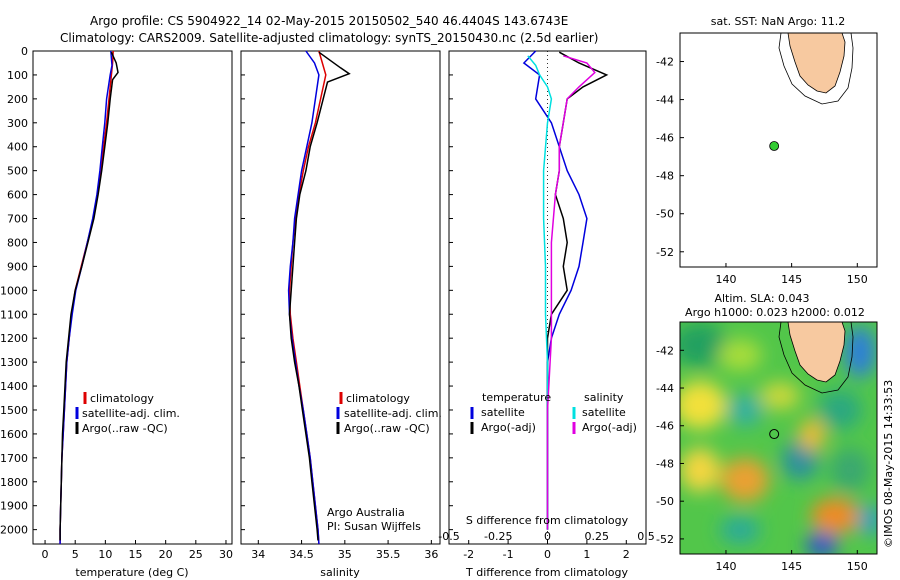  What do you see at coordinates (345, 554) in the screenshot?
I see `x-tick-label: 35` at bounding box center [345, 554].